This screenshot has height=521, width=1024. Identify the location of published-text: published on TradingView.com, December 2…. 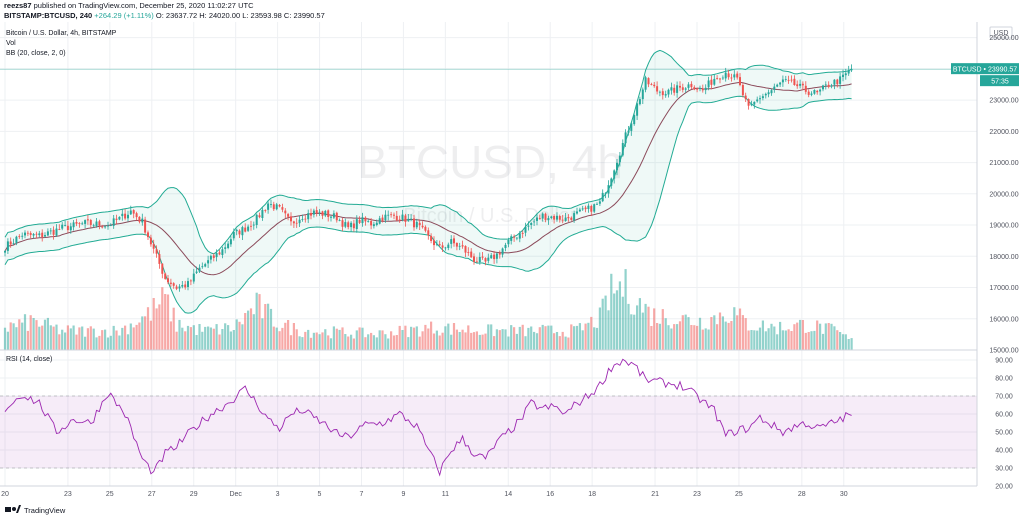
(143, 5).